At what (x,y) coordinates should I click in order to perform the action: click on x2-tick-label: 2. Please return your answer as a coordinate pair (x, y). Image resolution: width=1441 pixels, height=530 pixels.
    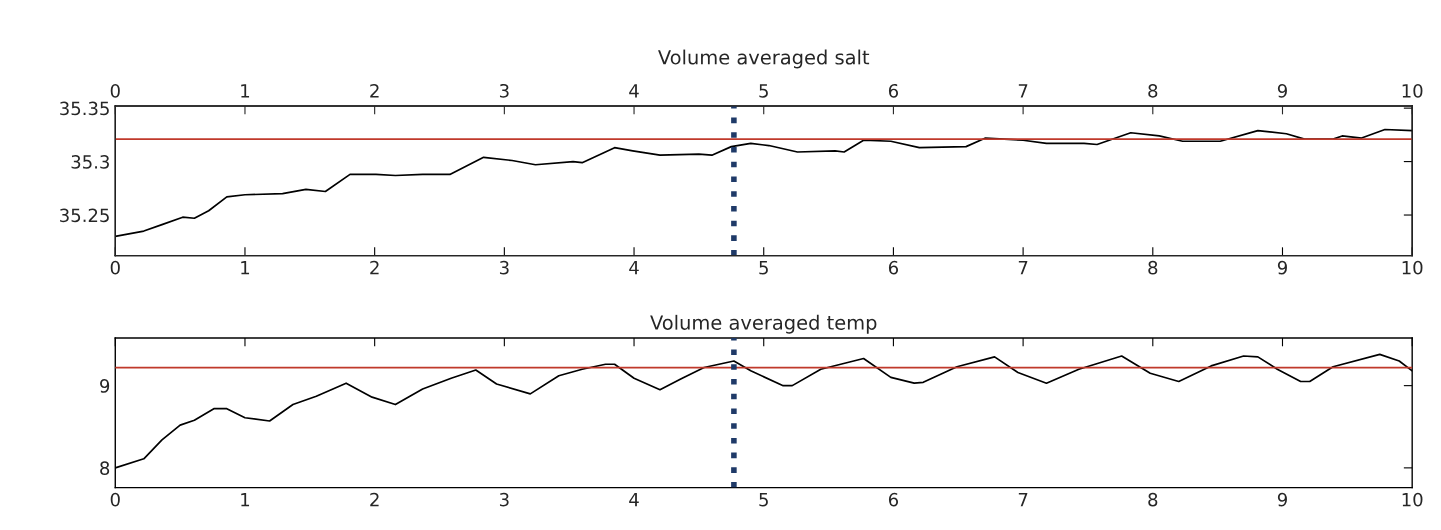
    Looking at the image, I should click on (374, 90).